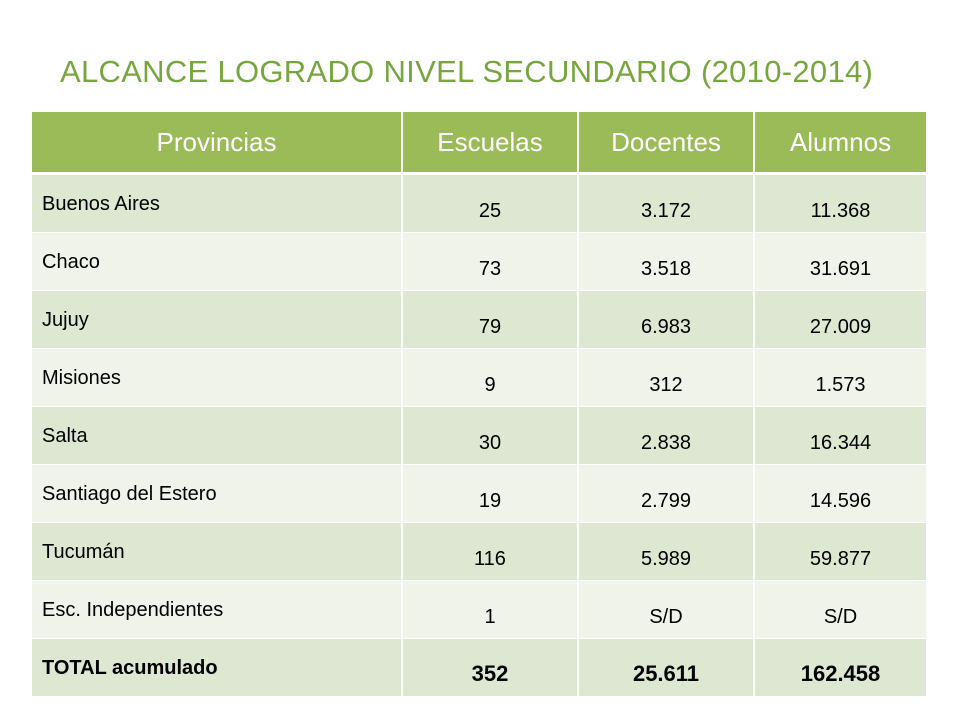 The image size is (960, 720). What do you see at coordinates (666, 203) in the screenshot?
I see `cell-docentes: 3.172` at bounding box center [666, 203].